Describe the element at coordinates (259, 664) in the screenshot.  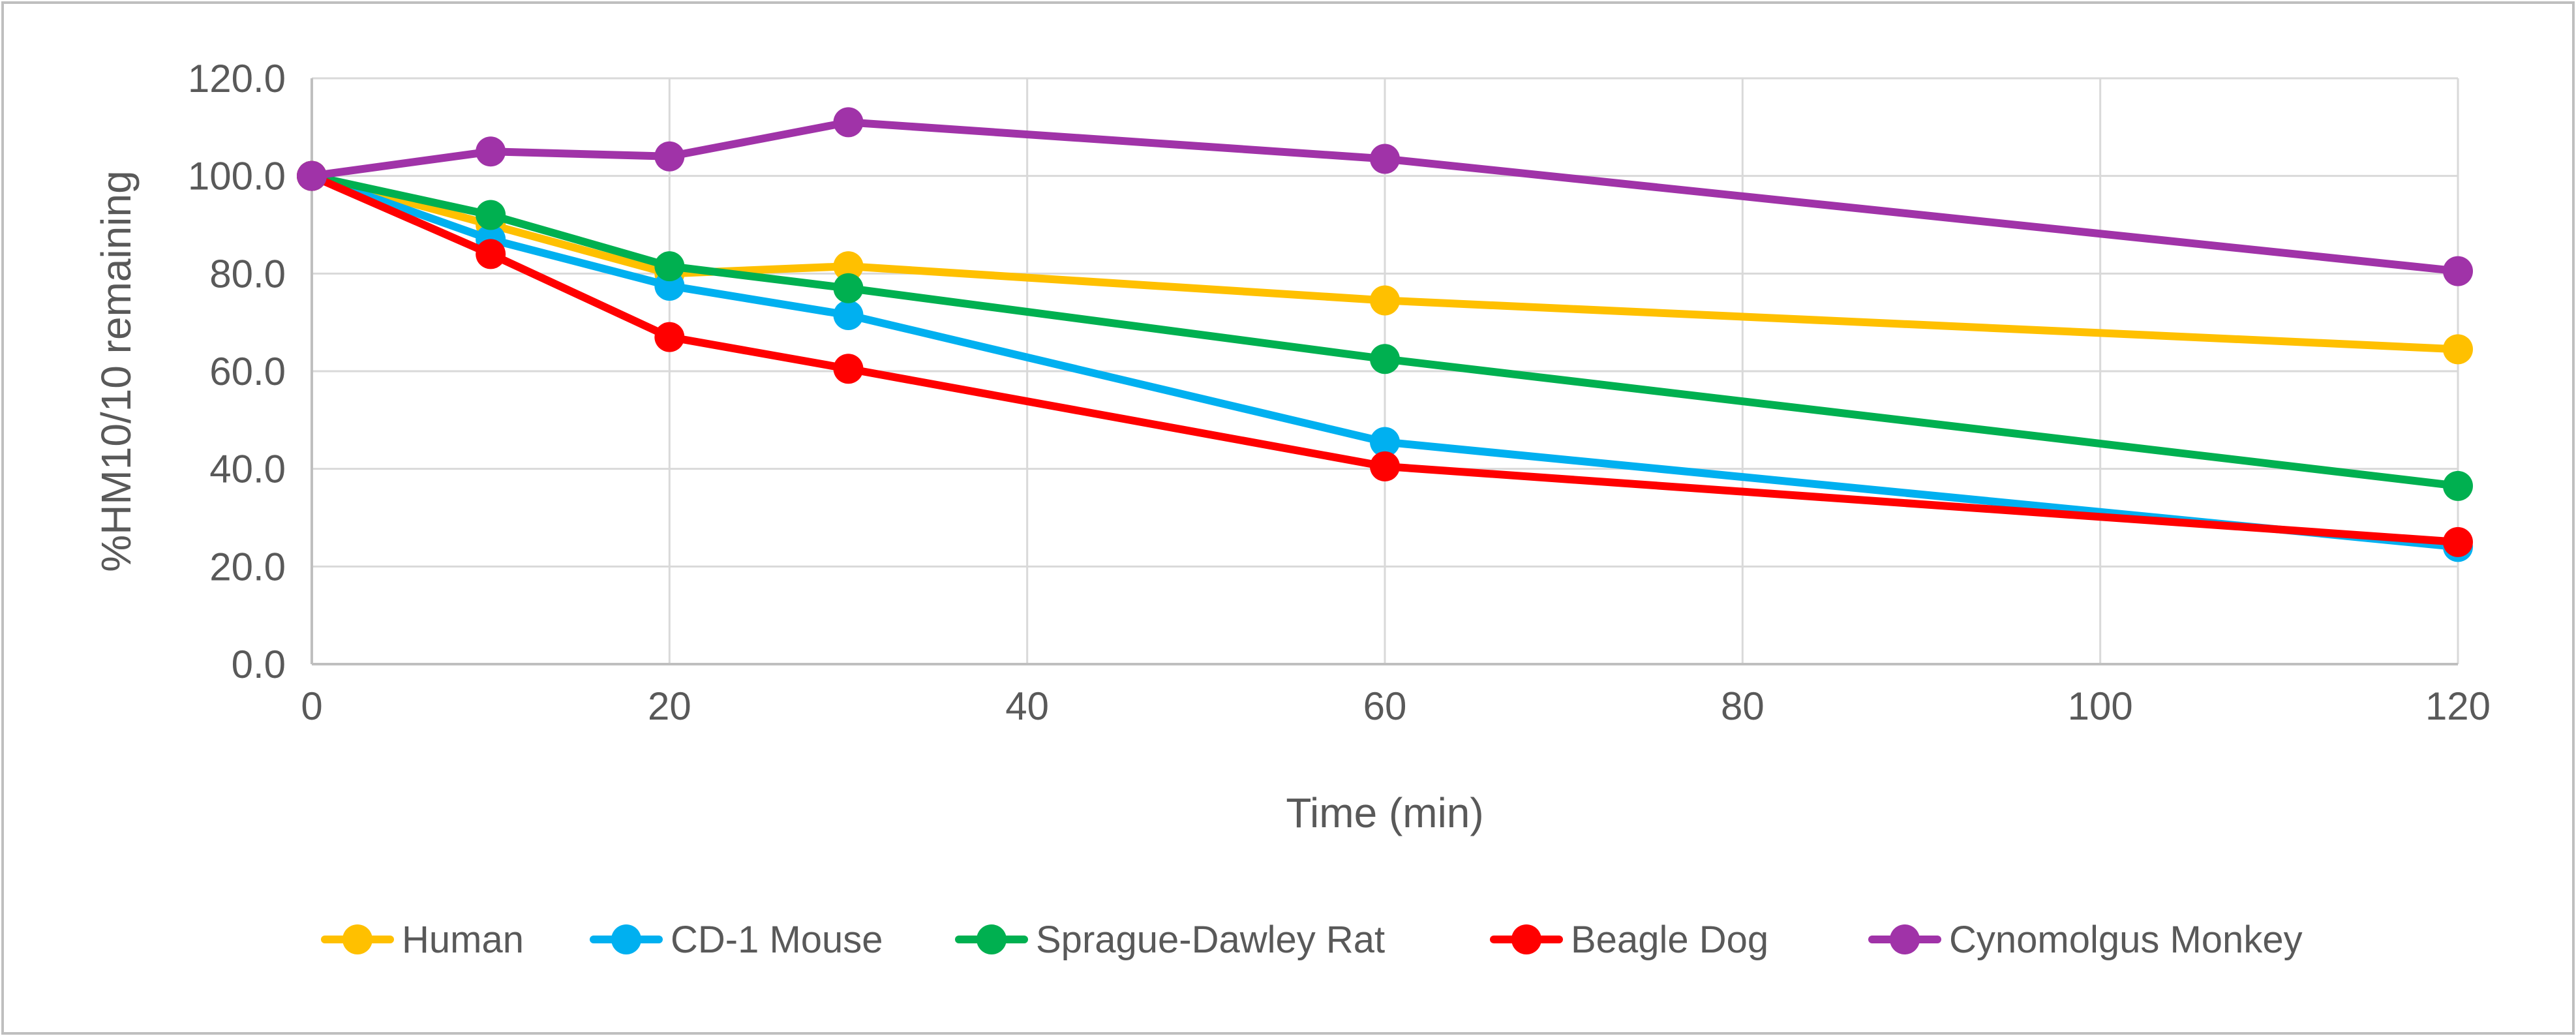
I see `y-tick-label: 0.0` at that location.